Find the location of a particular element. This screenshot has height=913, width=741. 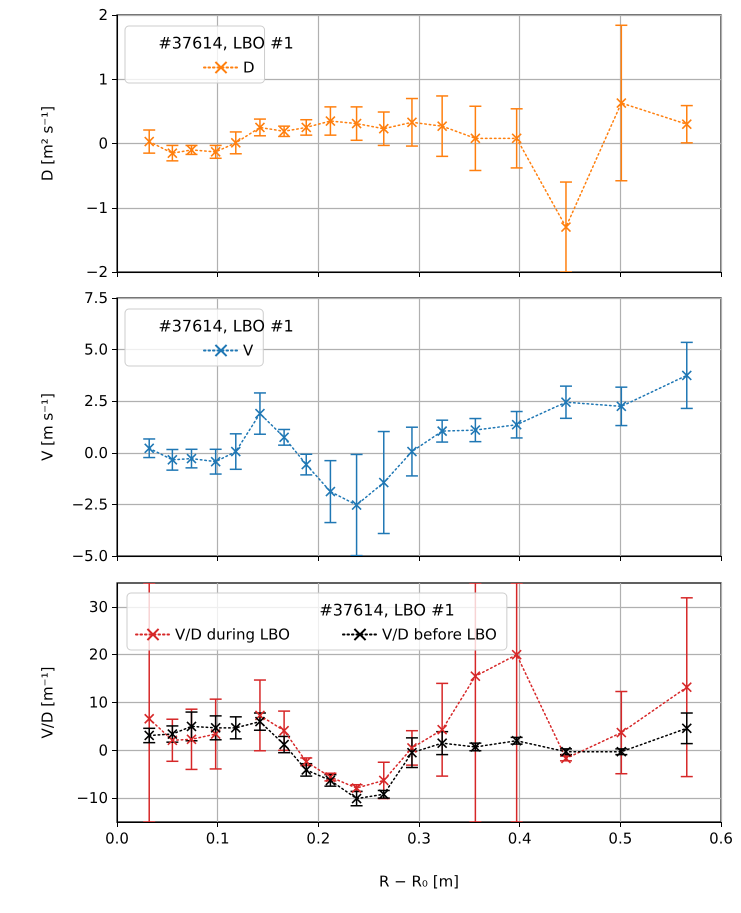

y-axis-title: D [m² s⁻¹] is located at coordinates (47, 144).